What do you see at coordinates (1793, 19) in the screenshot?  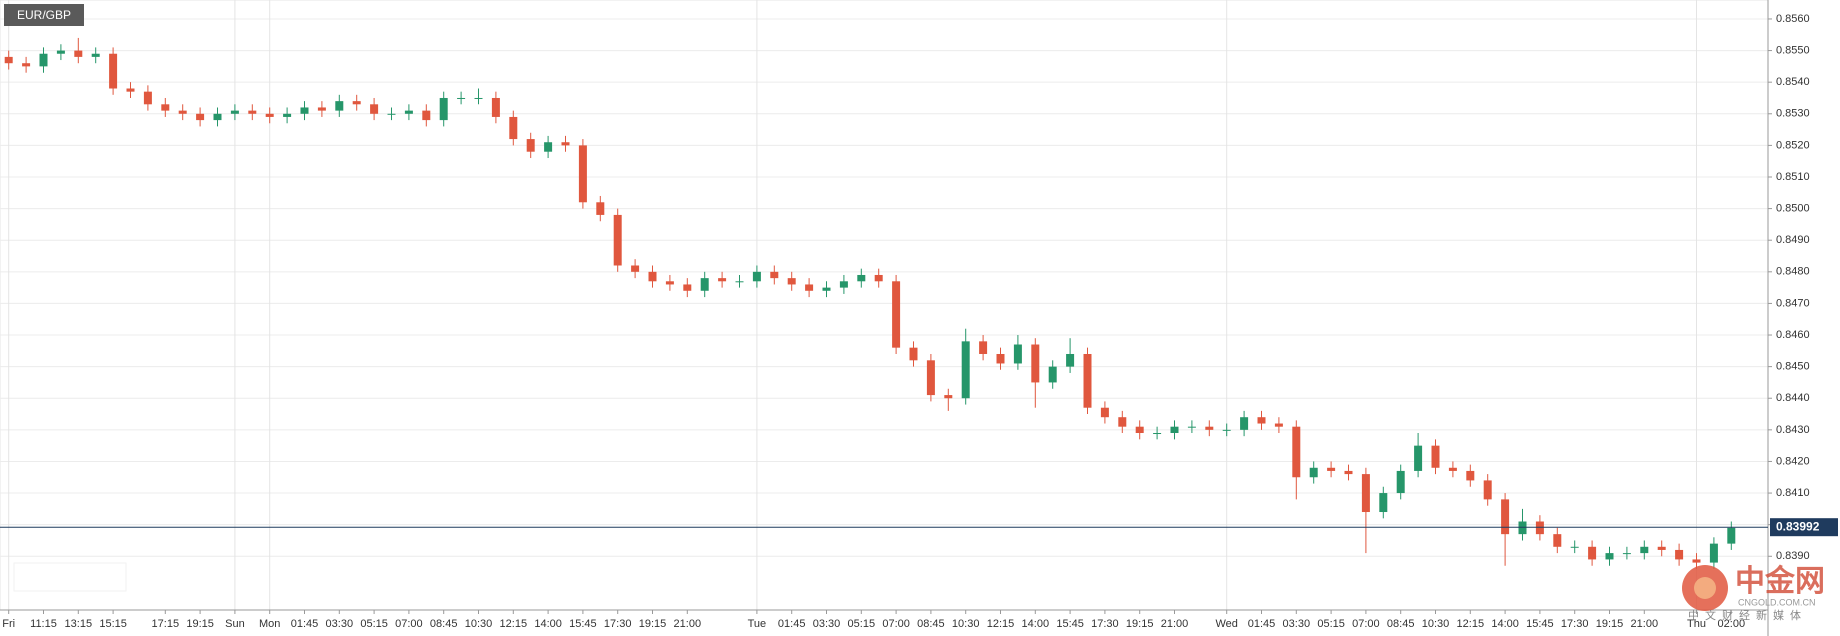 I see `y-tick-label: 0.8560` at bounding box center [1793, 19].